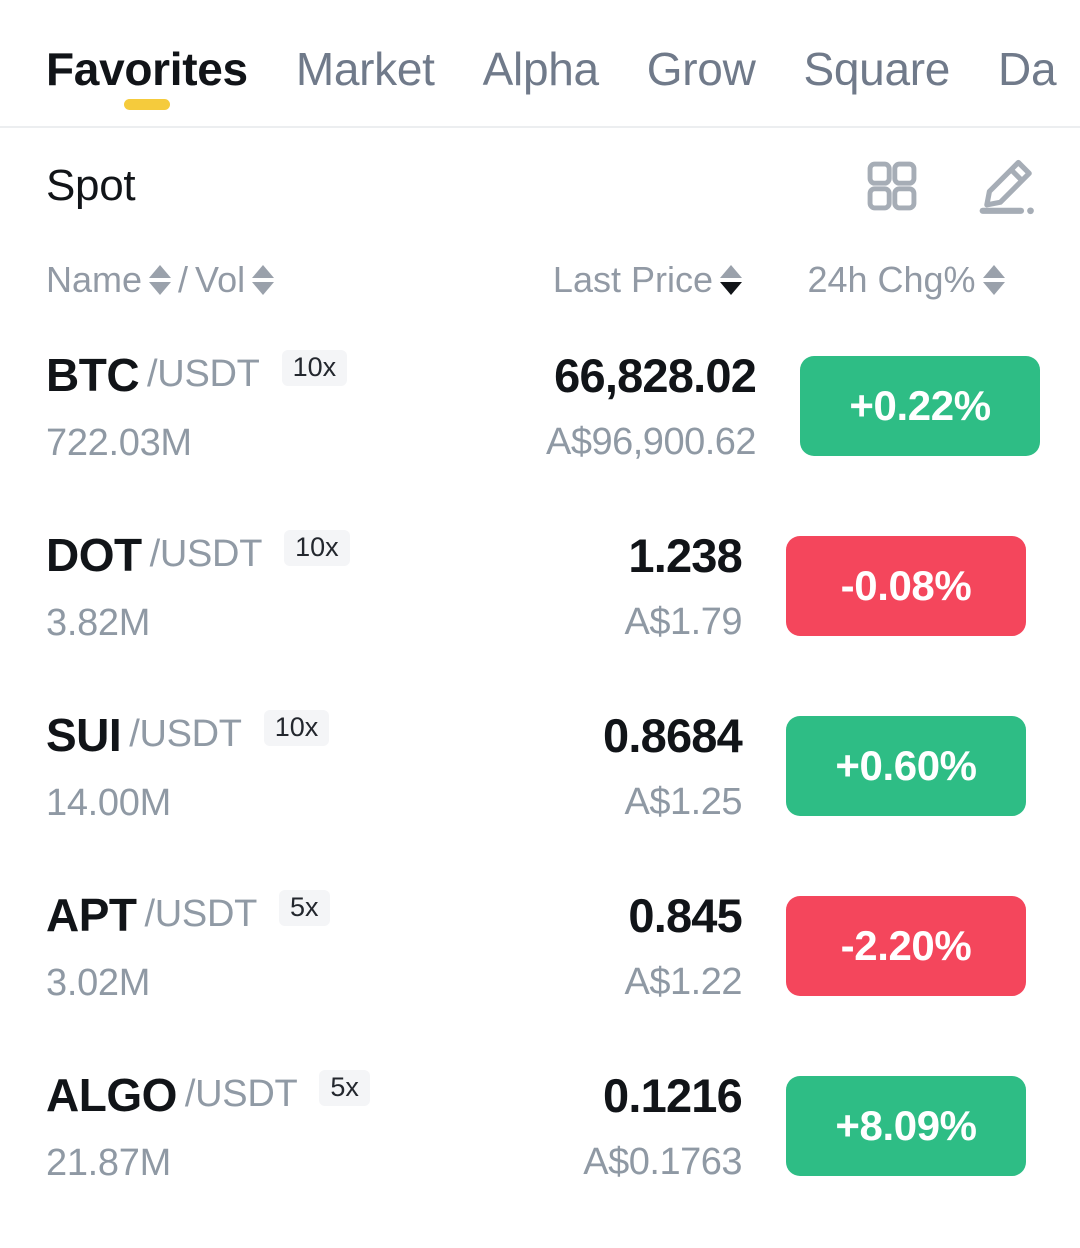  Describe the element at coordinates (93, 374) in the screenshot. I see `pair-symbol: BTC` at that location.